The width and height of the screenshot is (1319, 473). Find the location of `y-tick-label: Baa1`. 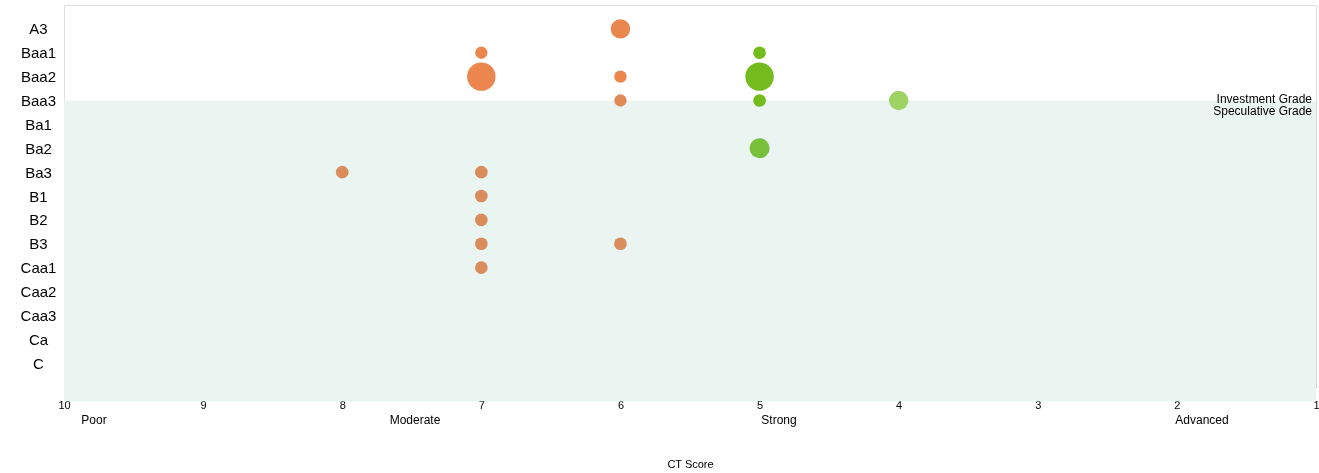

y-tick-label: Baa1 is located at coordinates (38, 53).